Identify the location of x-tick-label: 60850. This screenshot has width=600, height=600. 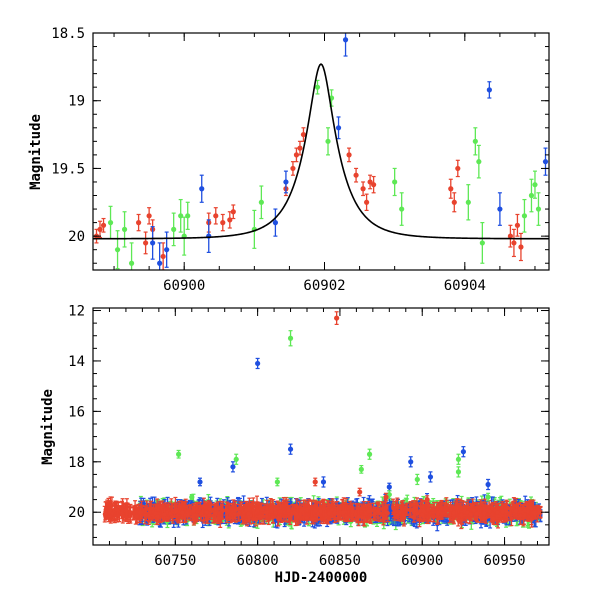
(340, 561).